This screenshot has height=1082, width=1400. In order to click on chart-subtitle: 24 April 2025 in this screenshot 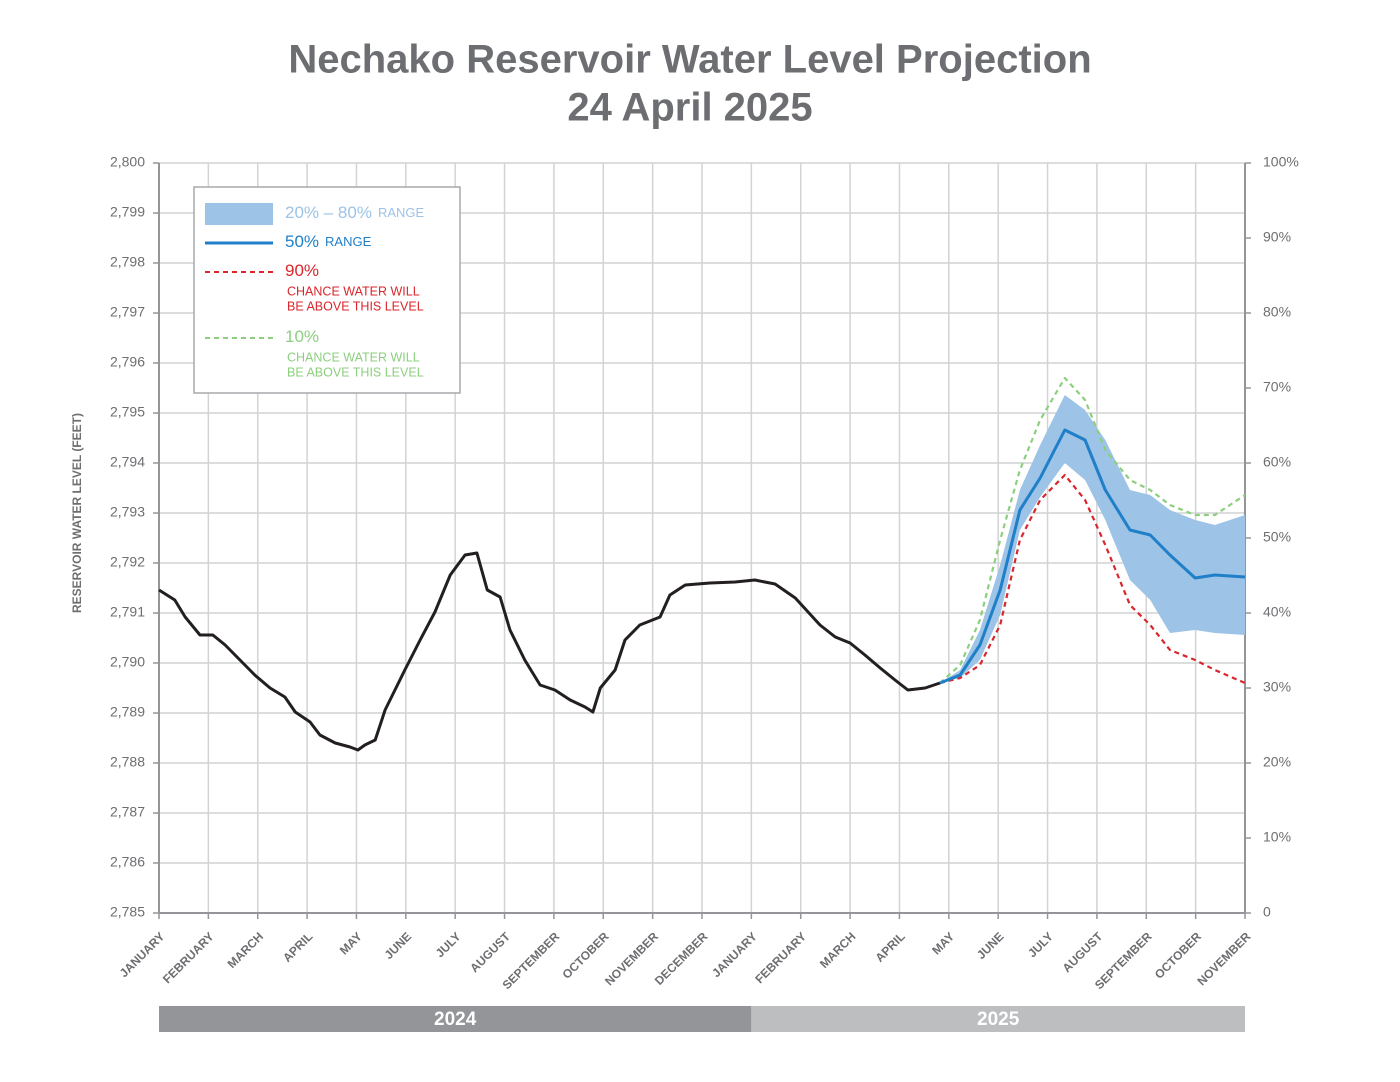, I will do `click(689, 108)`.